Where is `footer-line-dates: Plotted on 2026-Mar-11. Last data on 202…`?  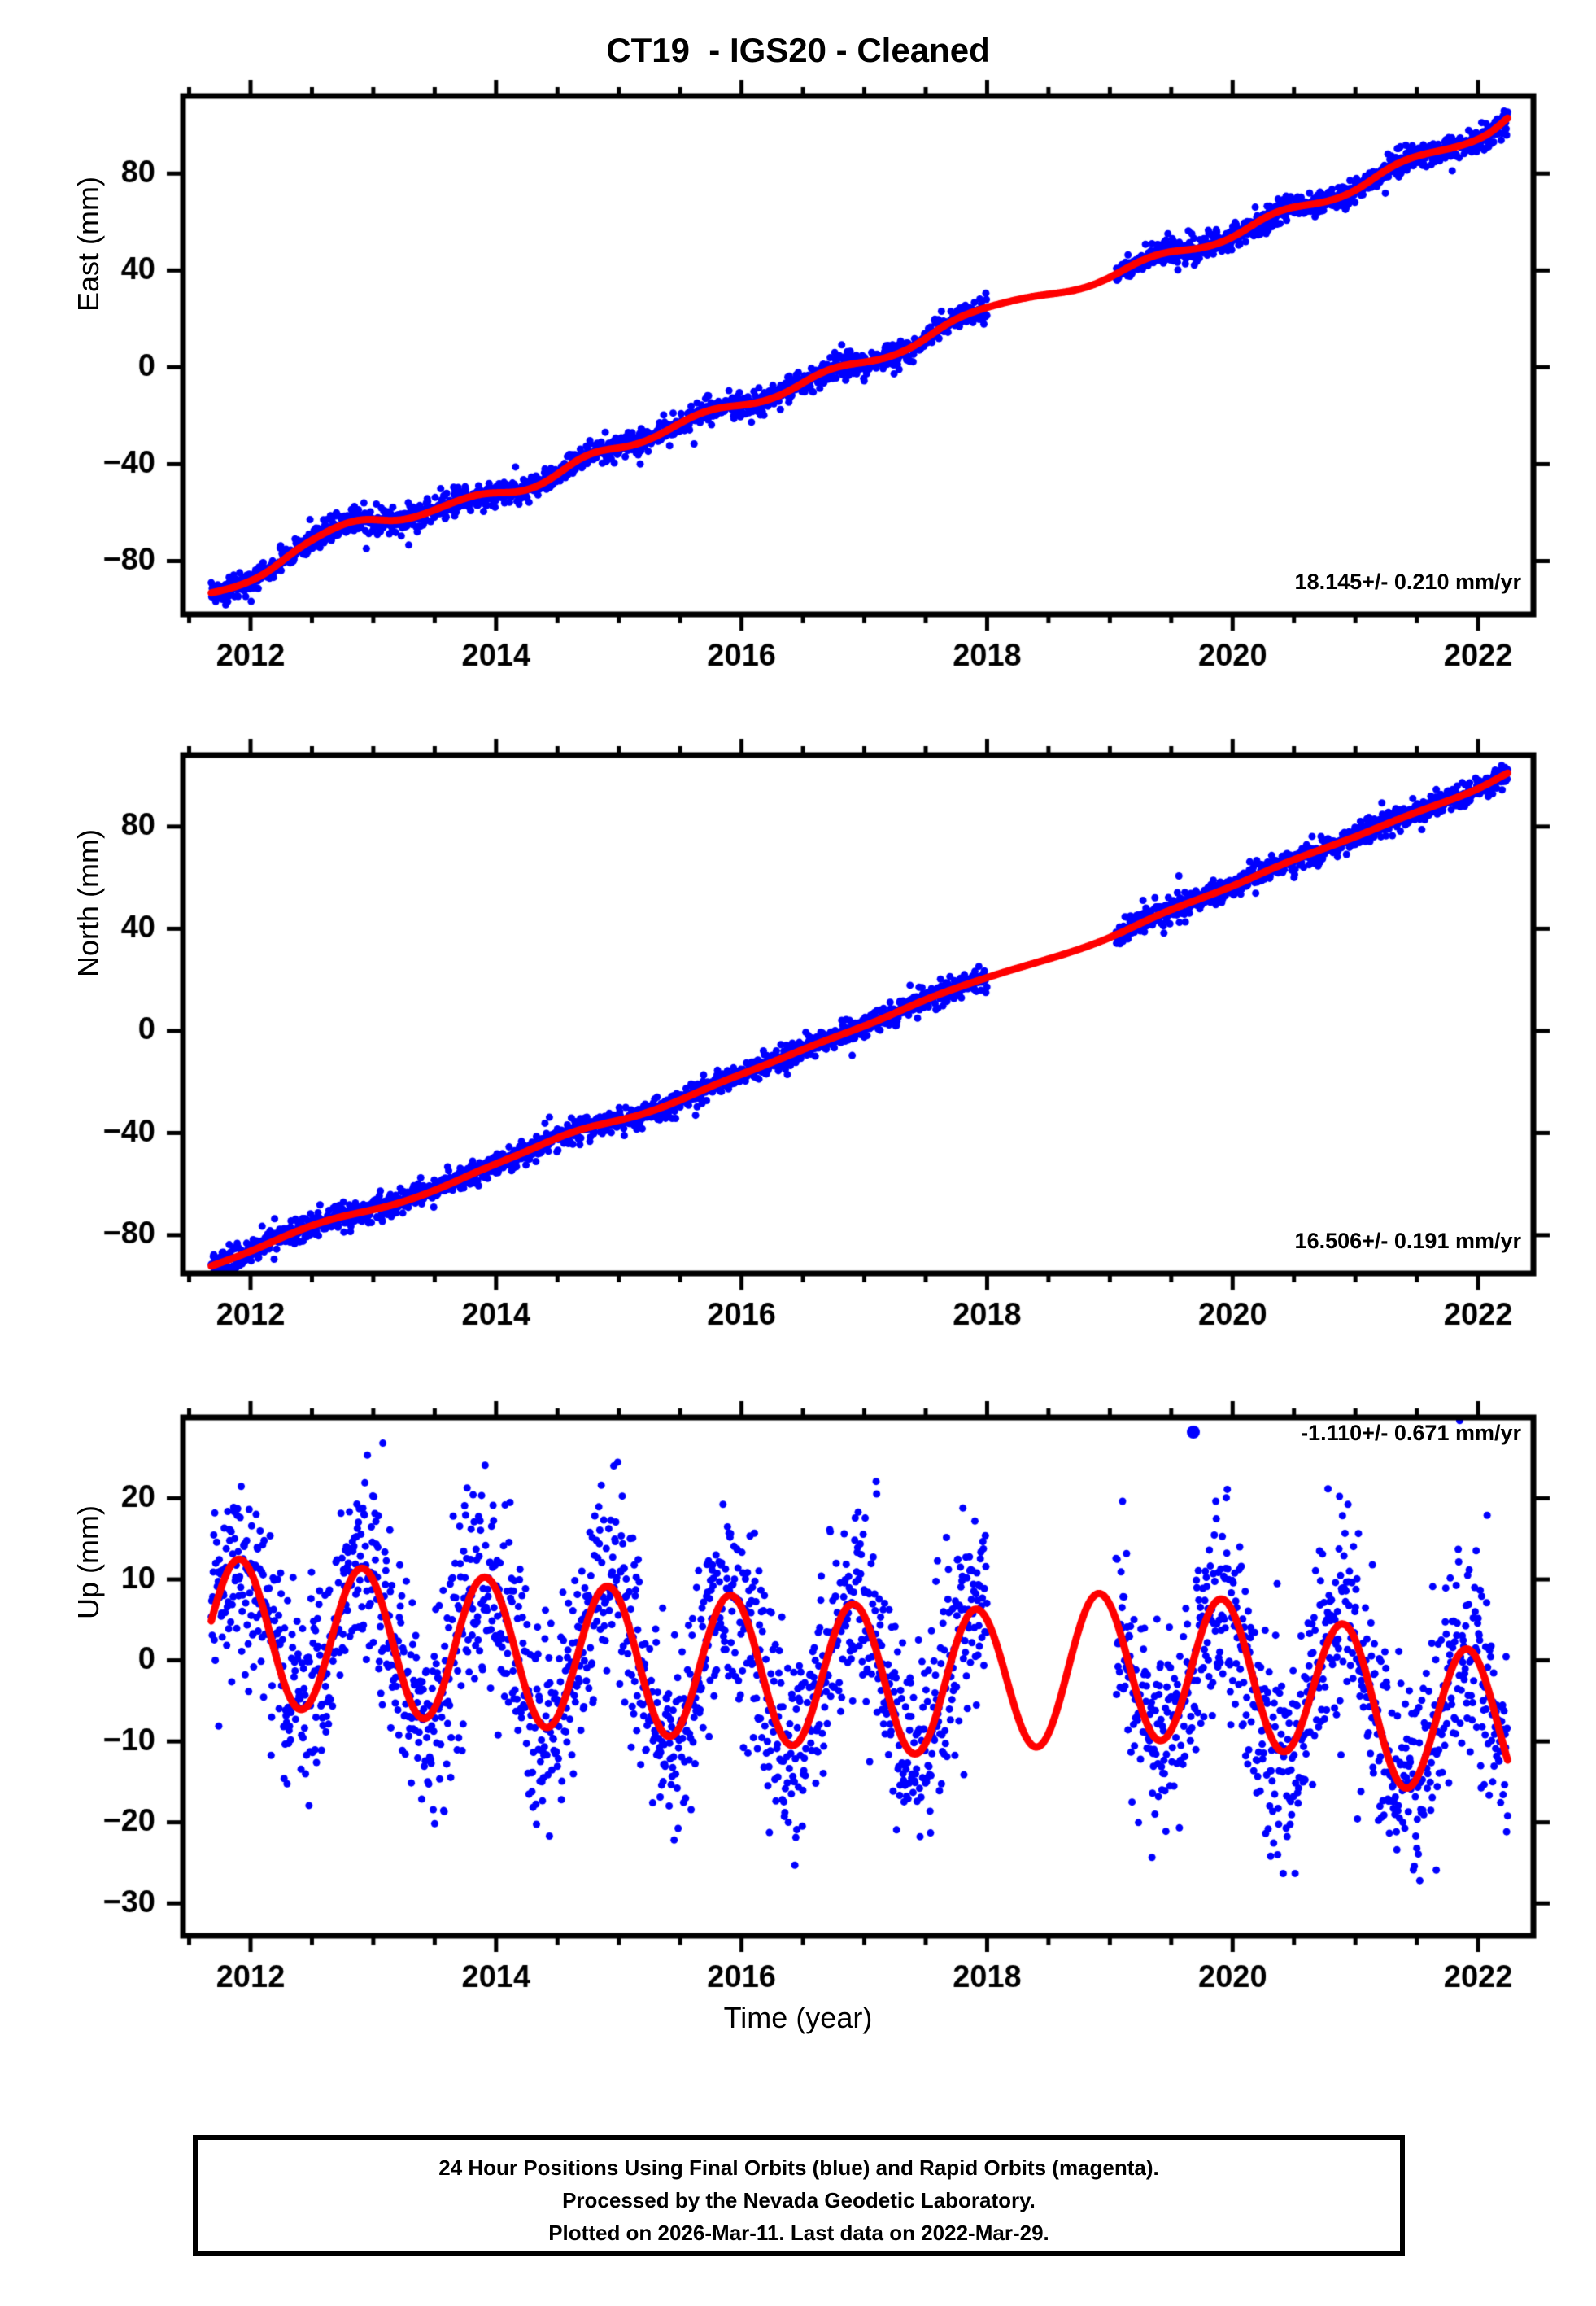
footer-line-dates: Plotted on 2026-Mar-11. Last data on 202… is located at coordinates (798, 2233).